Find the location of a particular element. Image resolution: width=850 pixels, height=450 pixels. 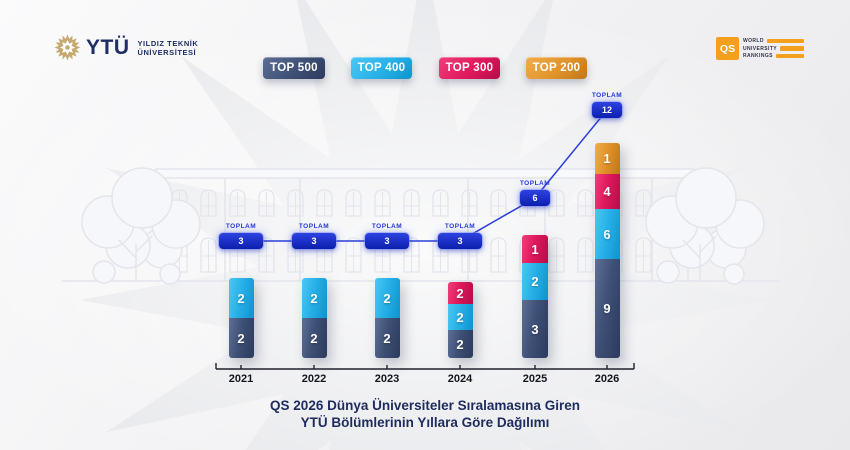

ytu-full-name: YILDIZ TEKNİK ÜNİVERSİTESİ is located at coordinates (168, 48).